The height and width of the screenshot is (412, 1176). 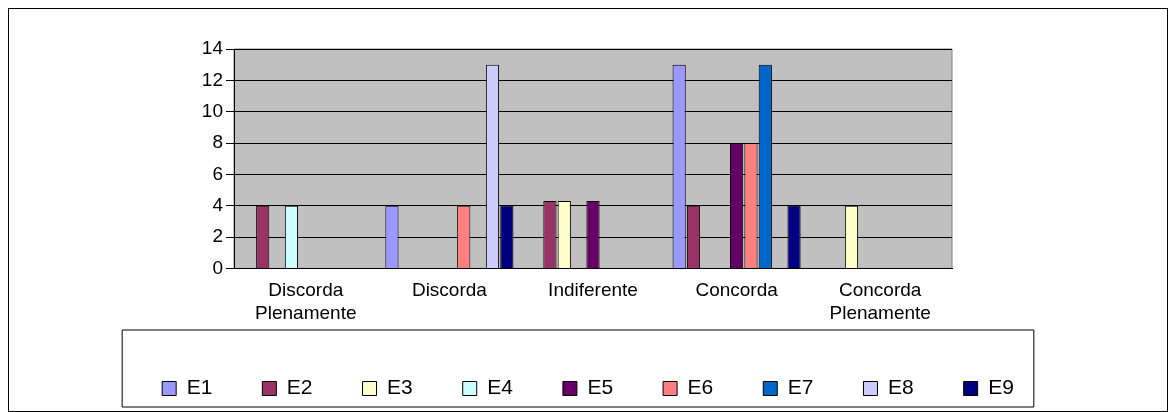 I want to click on y-tick-label: 10, so click(x=212, y=110).